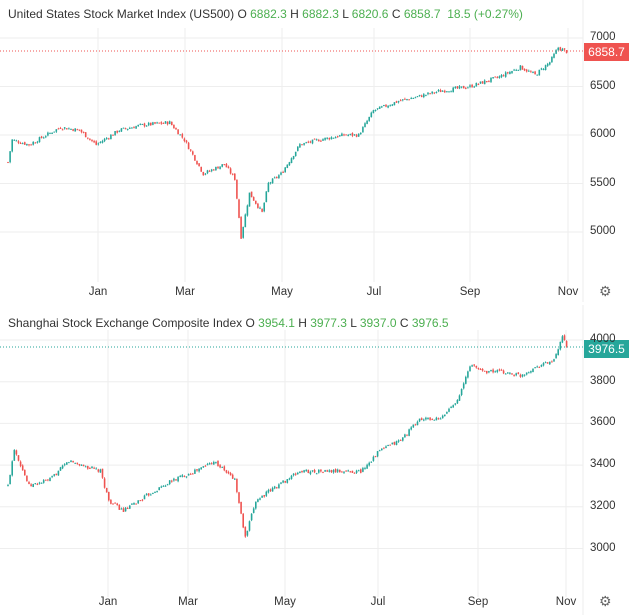 The width and height of the screenshot is (629, 615). Describe the element at coordinates (108, 602) in the screenshot. I see `x-tick-label: Jan` at that location.